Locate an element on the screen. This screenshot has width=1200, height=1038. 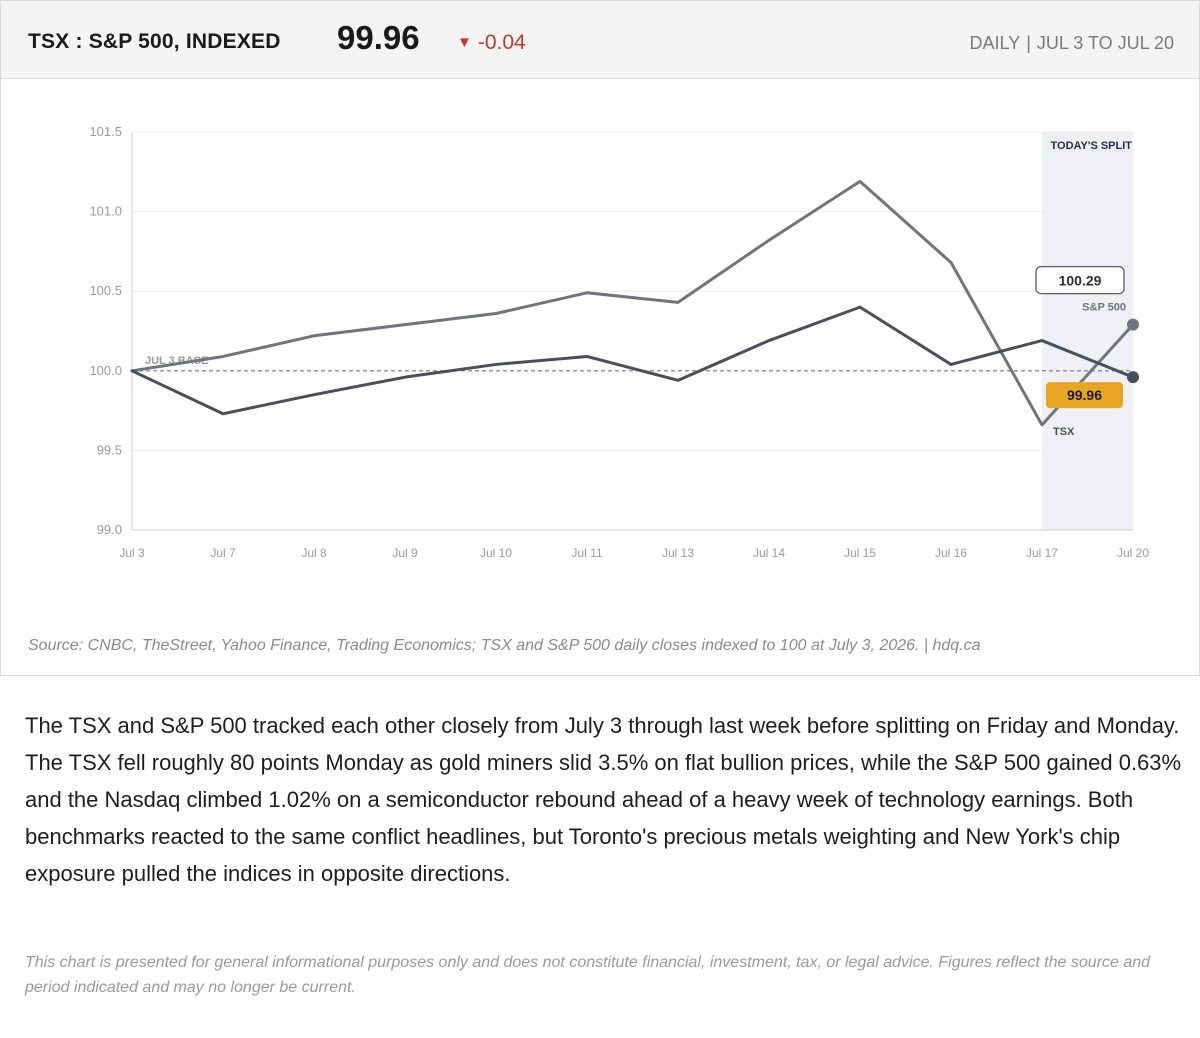
sp500-end-point is located at coordinates (1133, 324).